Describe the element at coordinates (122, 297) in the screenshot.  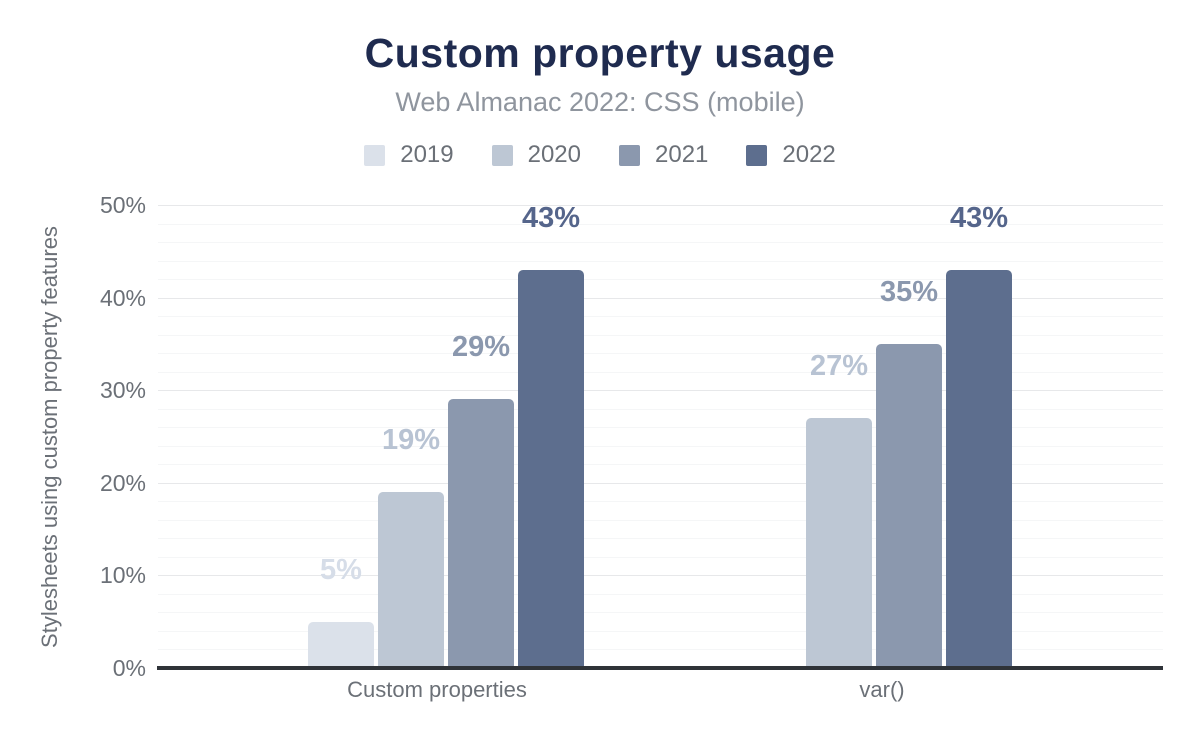
I see `y-tick-label: 40%` at that location.